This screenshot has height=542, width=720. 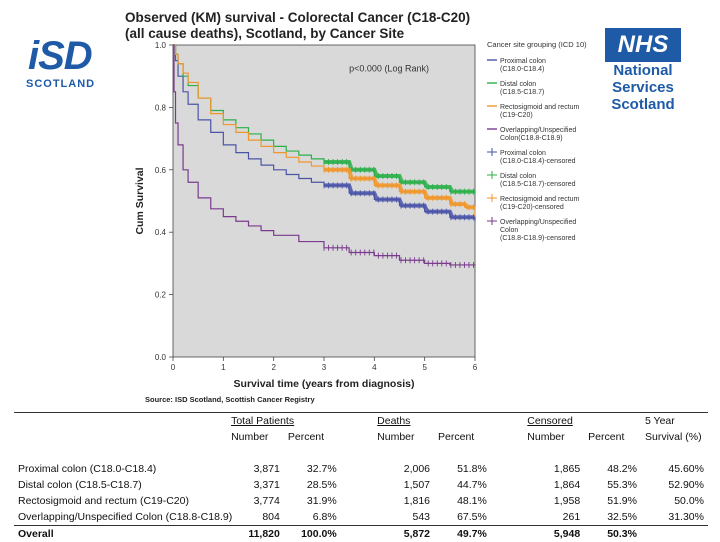 I want to click on x-tick-label: 3, so click(x=324, y=367).